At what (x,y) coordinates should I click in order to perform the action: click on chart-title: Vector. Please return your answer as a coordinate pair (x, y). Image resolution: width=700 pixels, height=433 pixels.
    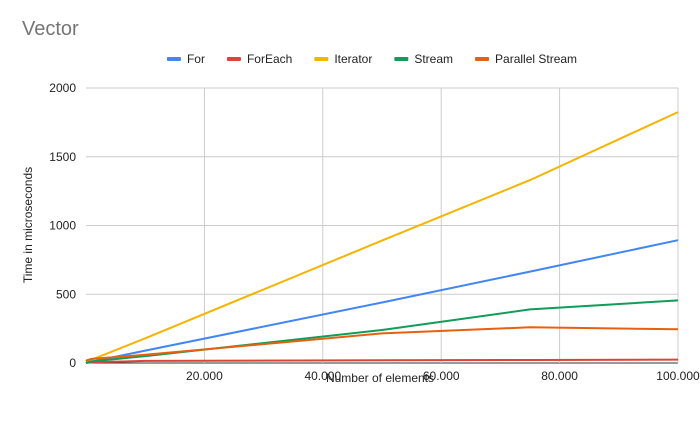
    Looking at the image, I should click on (50, 29).